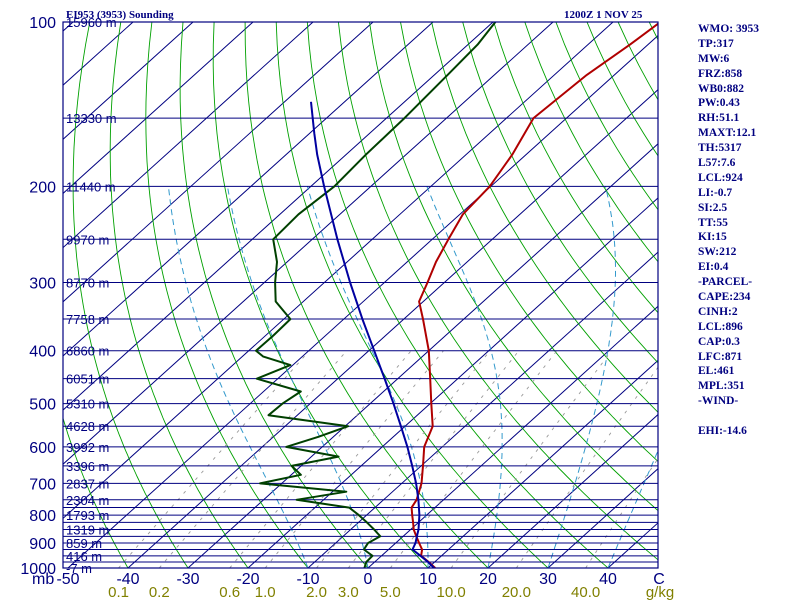 This screenshot has width=800, height=600. I want to click on height-label: 7758 m, so click(87, 319).